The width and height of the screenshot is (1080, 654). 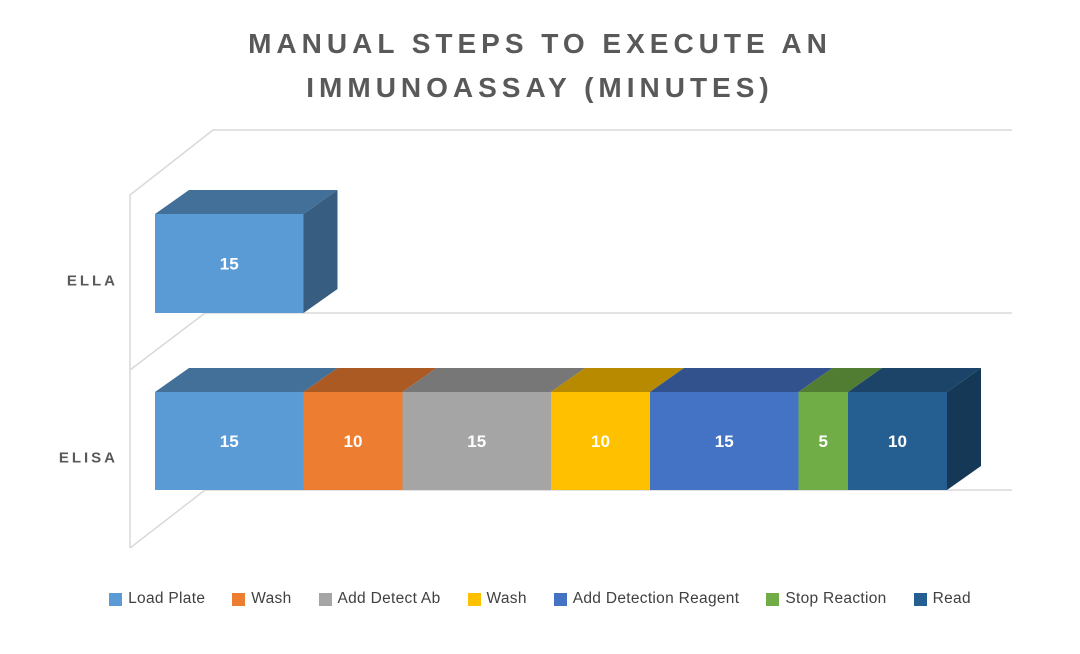 I want to click on chart-title-line-1: MANUAL STEPS TO EXECUTE AN, so click(x=540, y=43).